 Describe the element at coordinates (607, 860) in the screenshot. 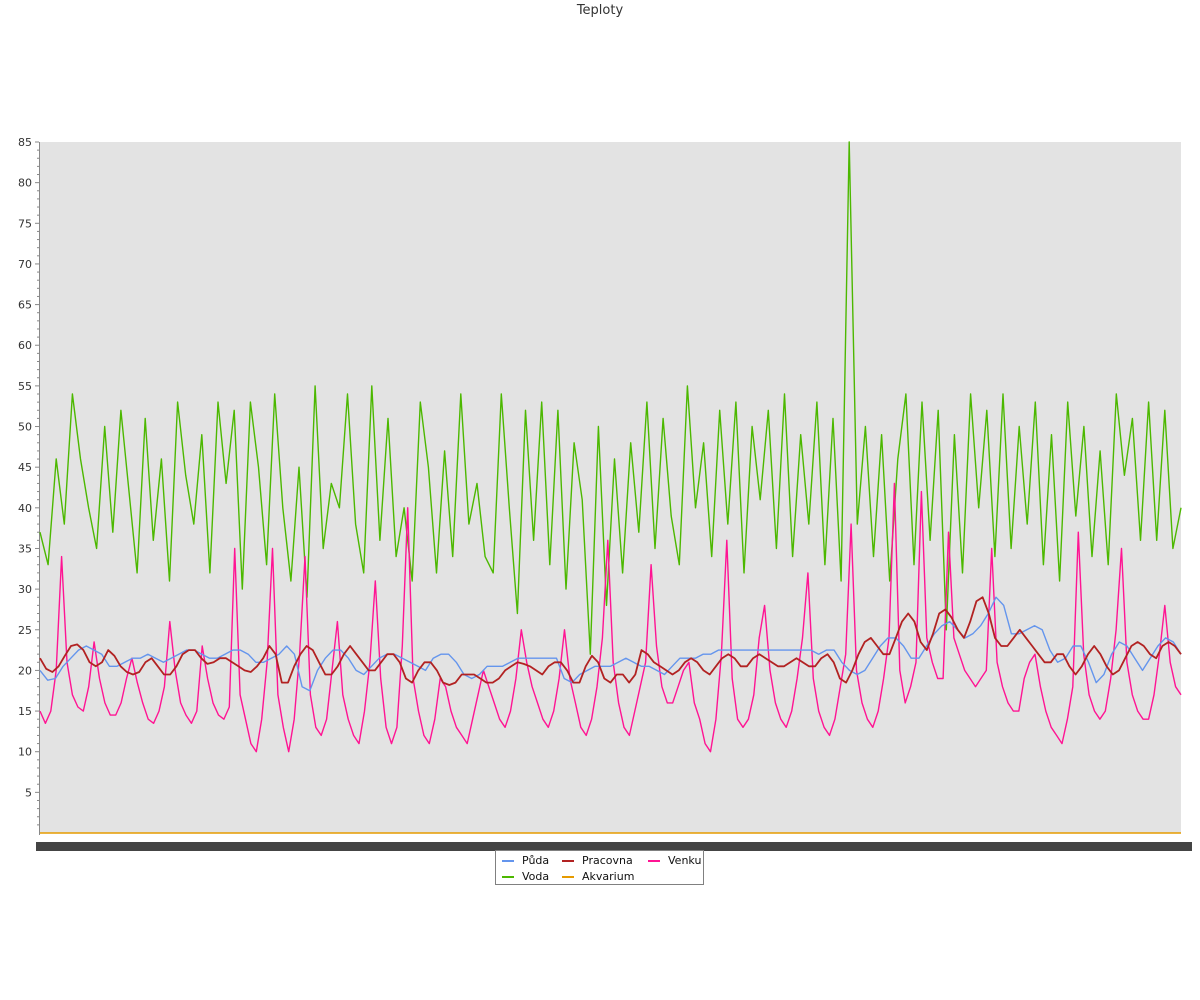

I see `legend-label: Pracovna` at that location.